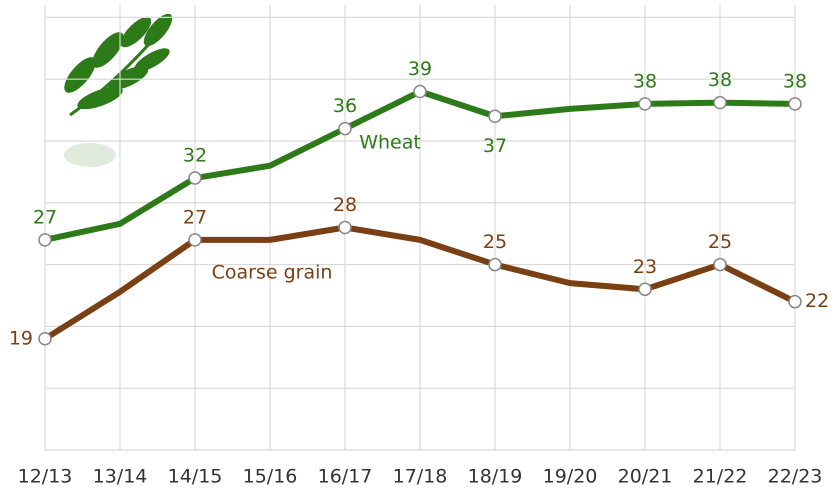  What do you see at coordinates (345, 205) in the screenshot?
I see `value-label: 28` at bounding box center [345, 205].